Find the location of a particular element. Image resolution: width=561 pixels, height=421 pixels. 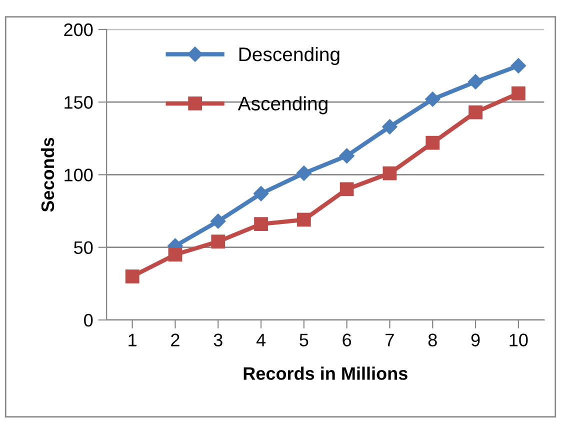

legend-label: Ascending is located at coordinates (283, 105).